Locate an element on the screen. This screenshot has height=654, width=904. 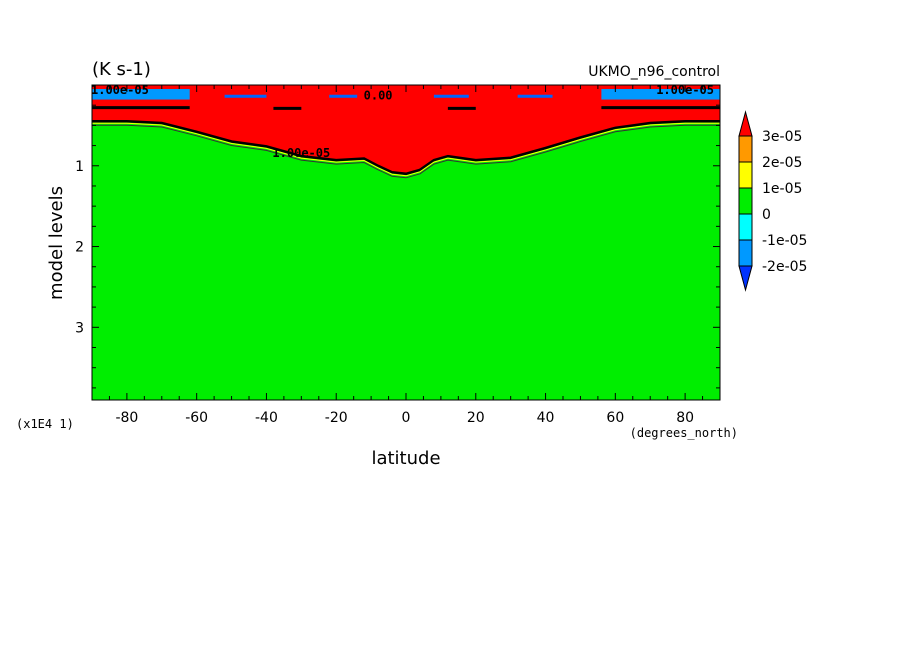
x-tick-label: 80 is located at coordinates (685, 418).